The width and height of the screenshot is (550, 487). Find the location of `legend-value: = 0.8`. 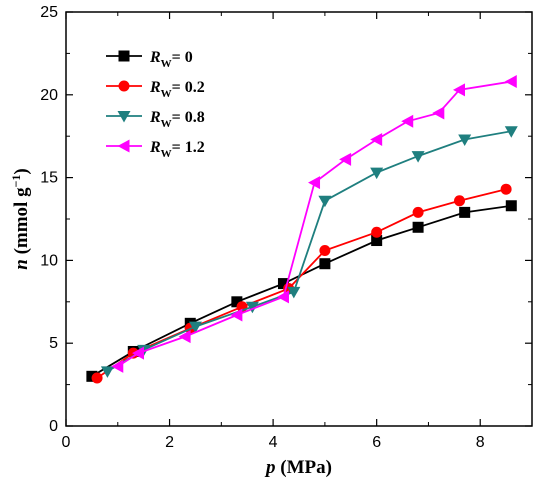

legend-value: = 0.8 is located at coordinates (188, 117).